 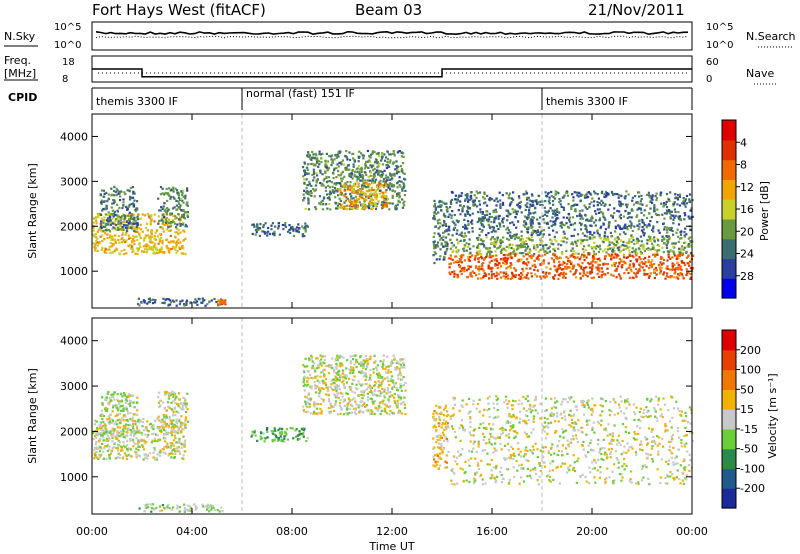 What do you see at coordinates (74, 271) in the screenshot?
I see `y-tick-label: 1000` at bounding box center [74, 271].